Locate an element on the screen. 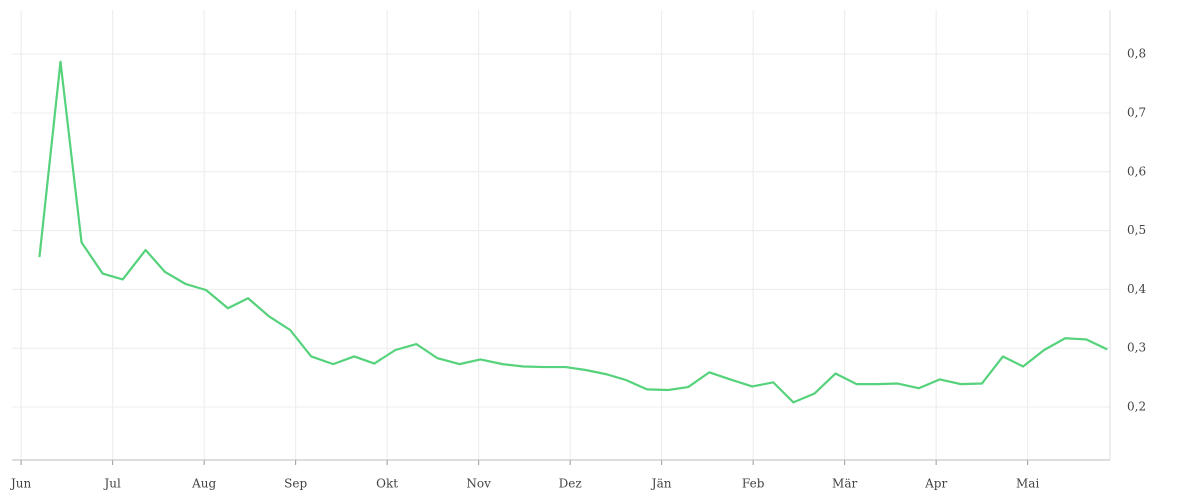  y-tick-label: 0,5 is located at coordinates (1136, 230).